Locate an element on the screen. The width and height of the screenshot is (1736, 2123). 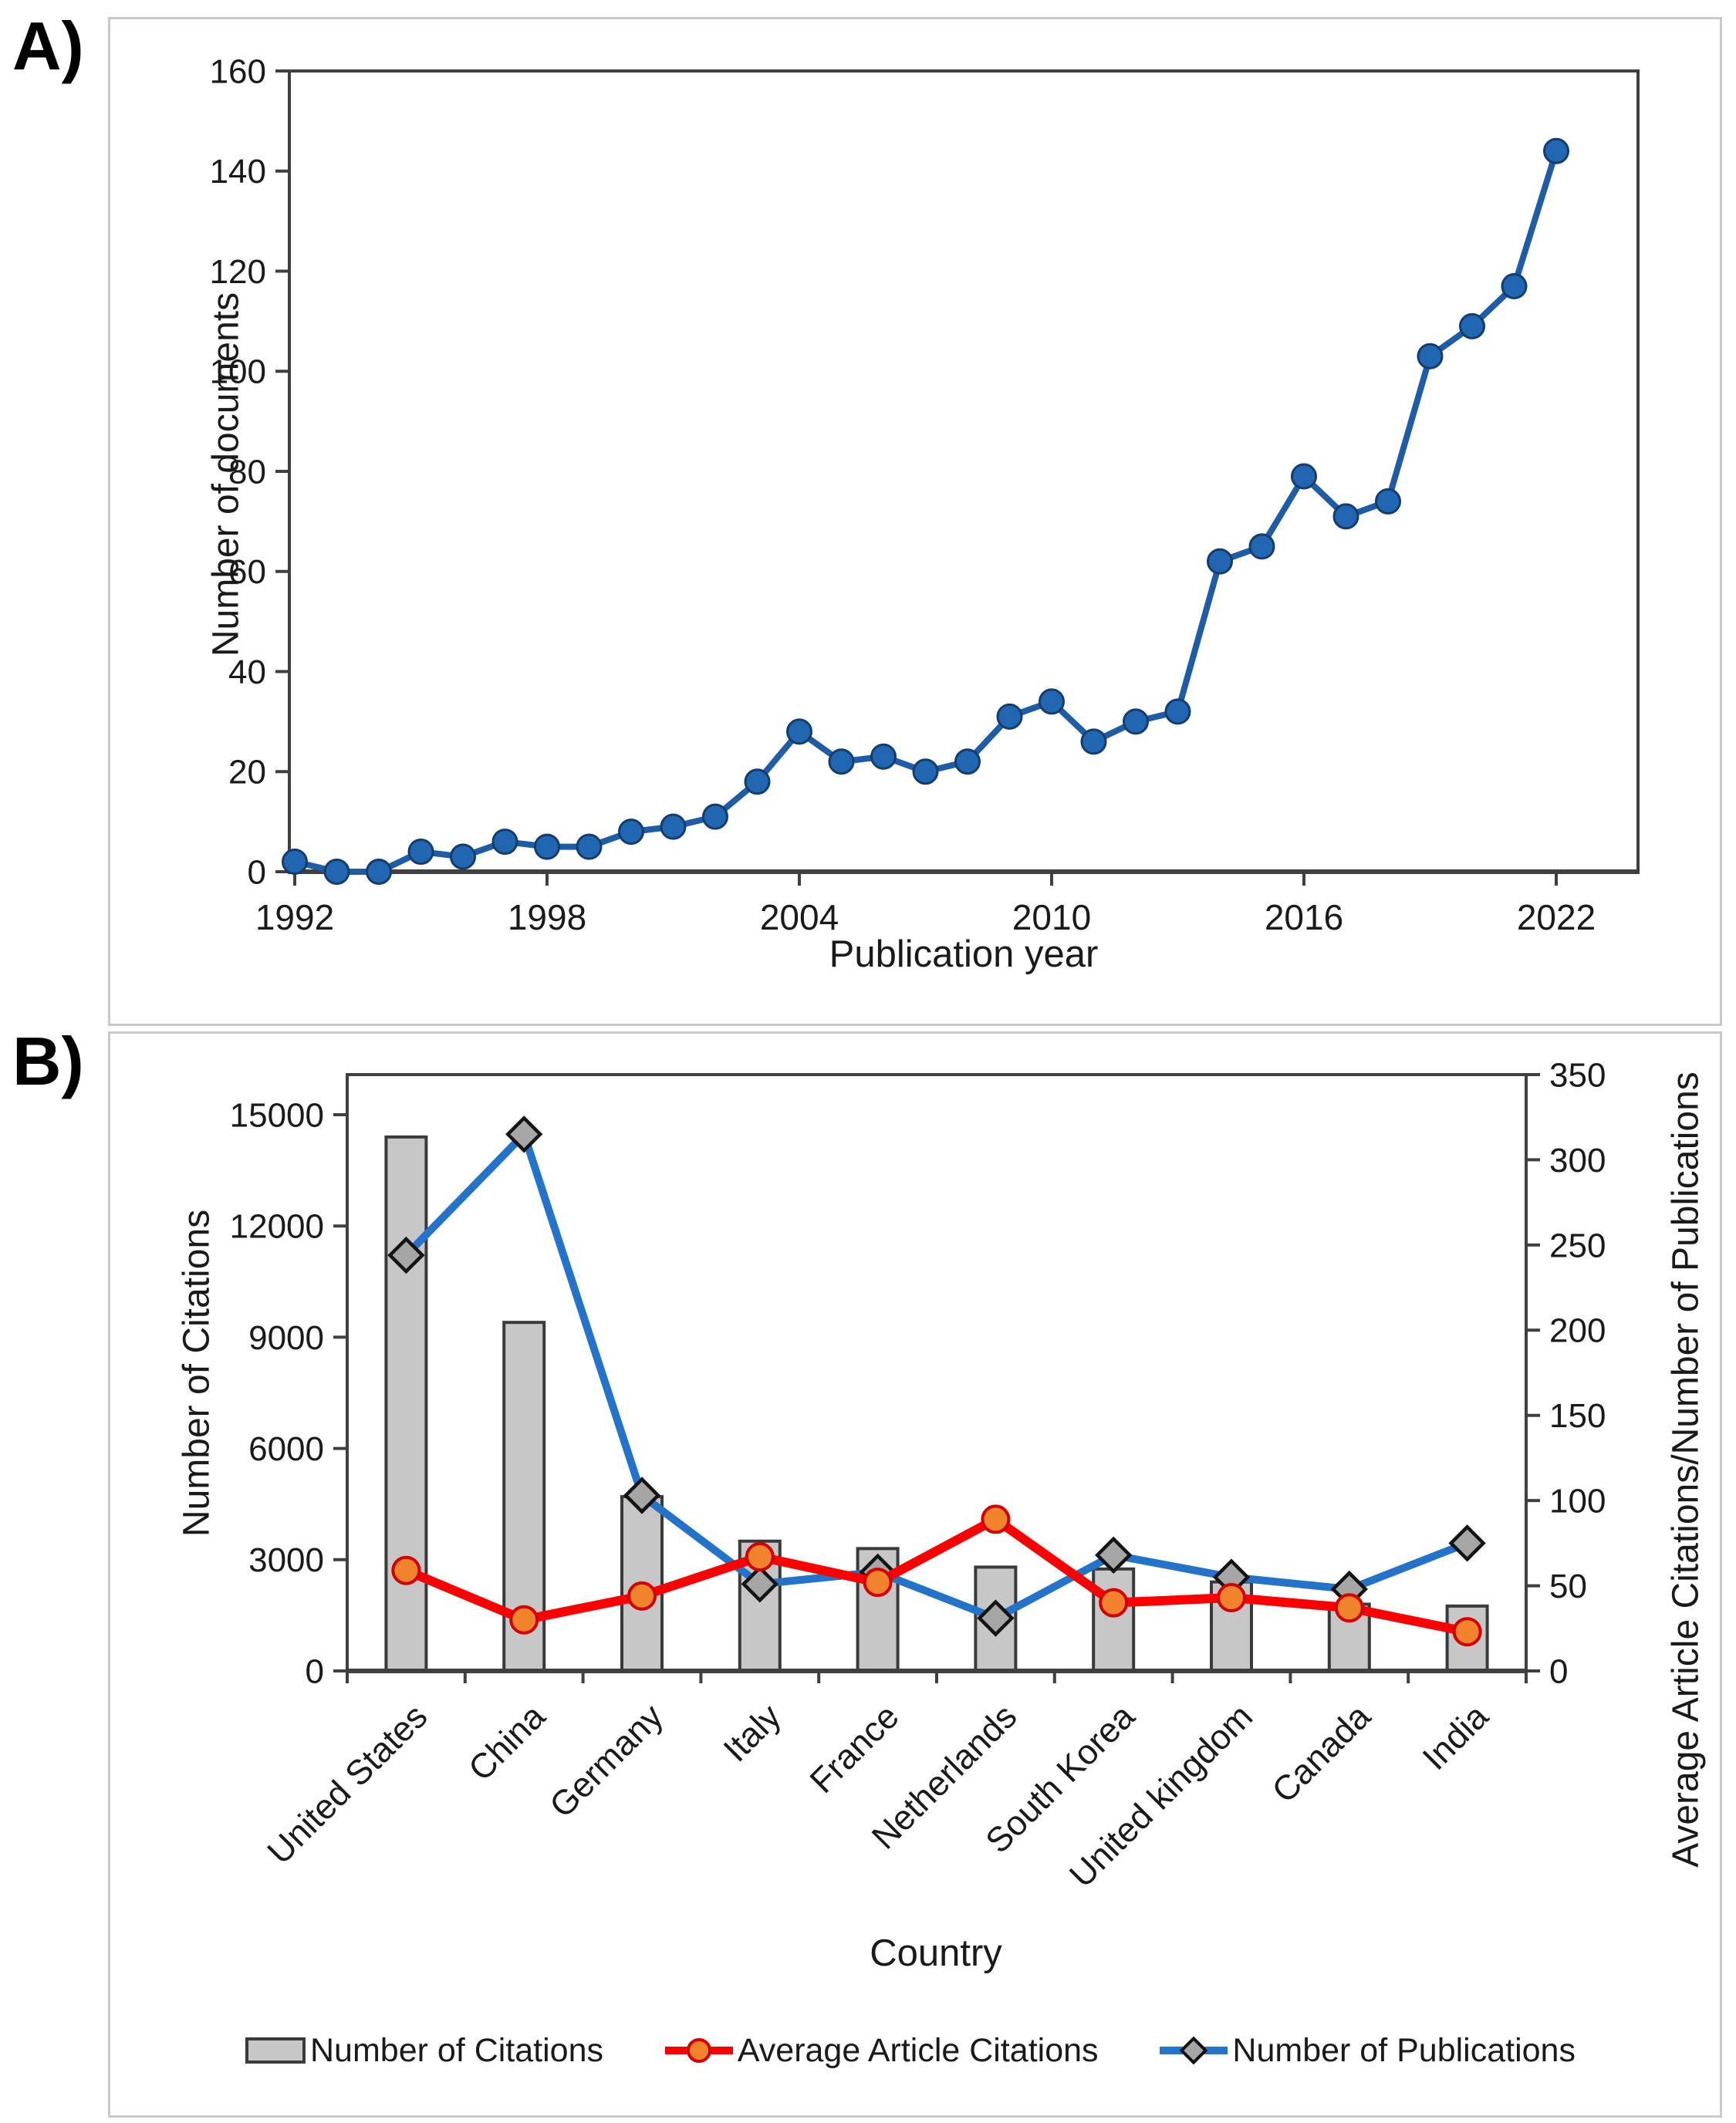
y-tick-label: 0 is located at coordinates (257, 872).